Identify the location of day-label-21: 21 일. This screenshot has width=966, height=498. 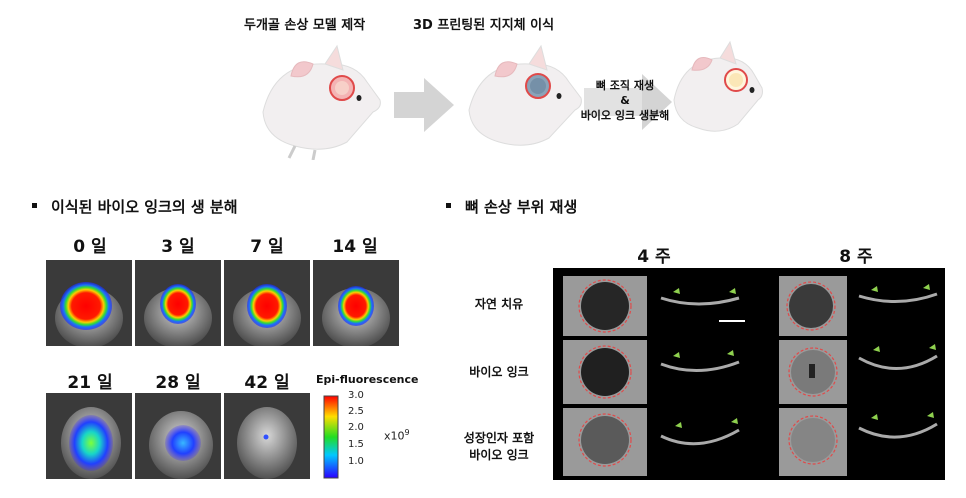
(90, 383).